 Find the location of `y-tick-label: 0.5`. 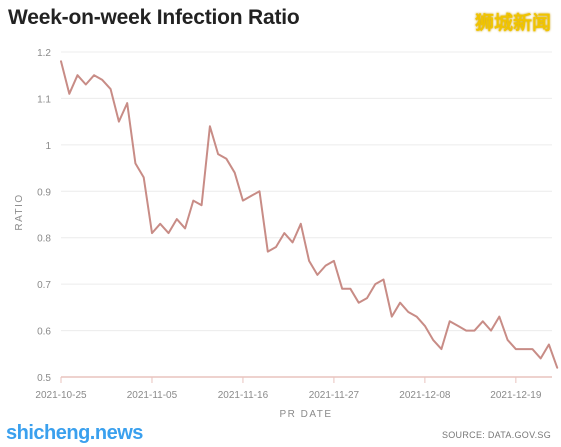

y-tick-label: 0.5 is located at coordinates (44, 378).